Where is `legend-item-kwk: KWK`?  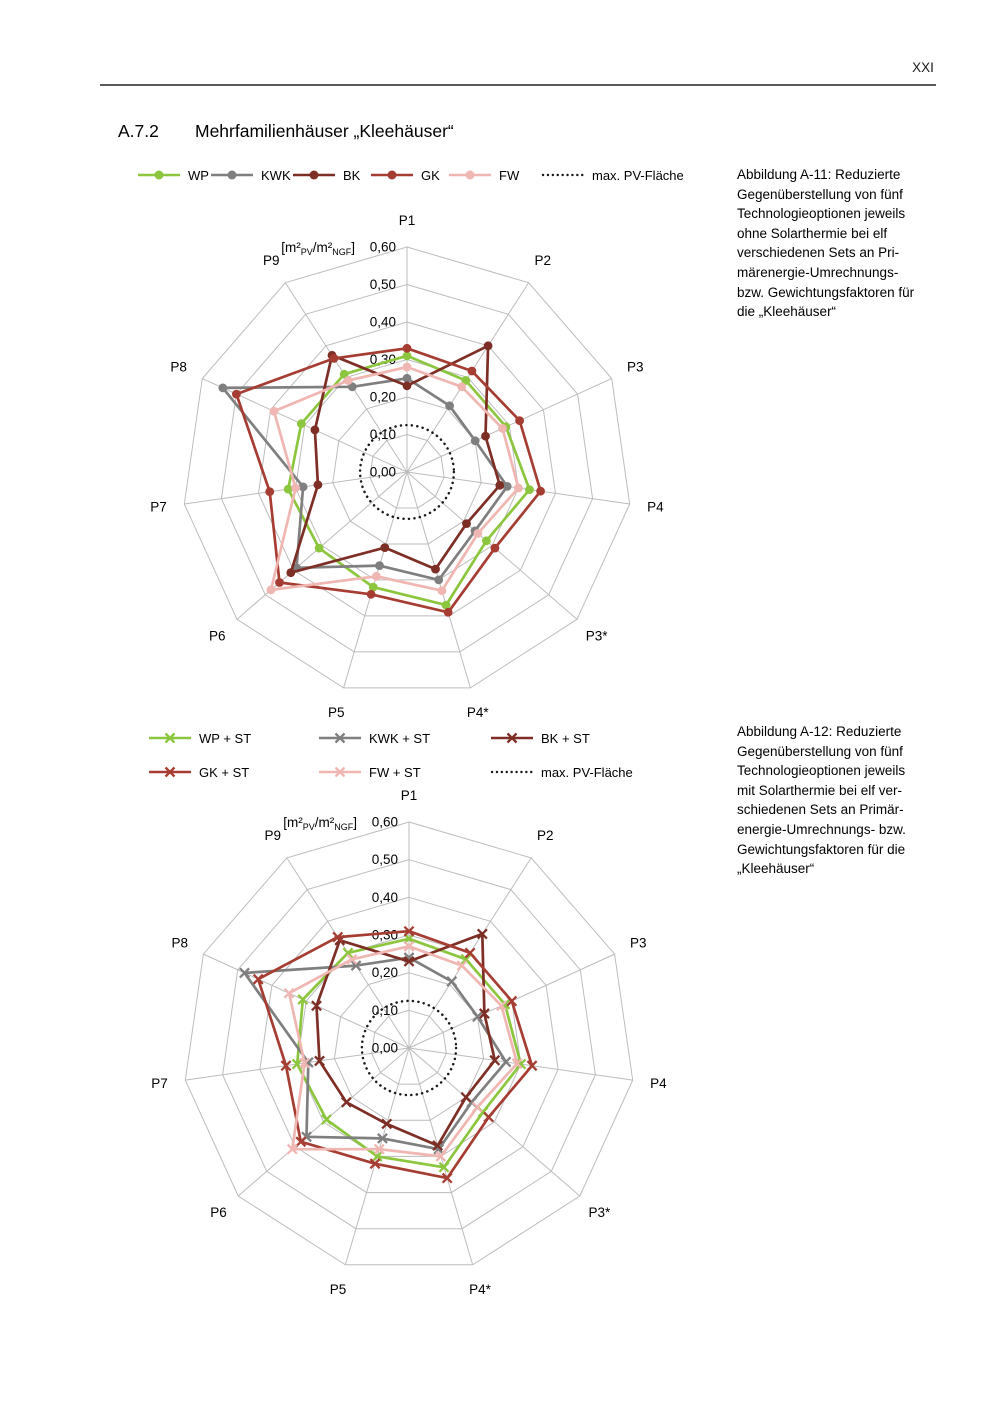 legend-item-kwk: KWK is located at coordinates (250, 175).